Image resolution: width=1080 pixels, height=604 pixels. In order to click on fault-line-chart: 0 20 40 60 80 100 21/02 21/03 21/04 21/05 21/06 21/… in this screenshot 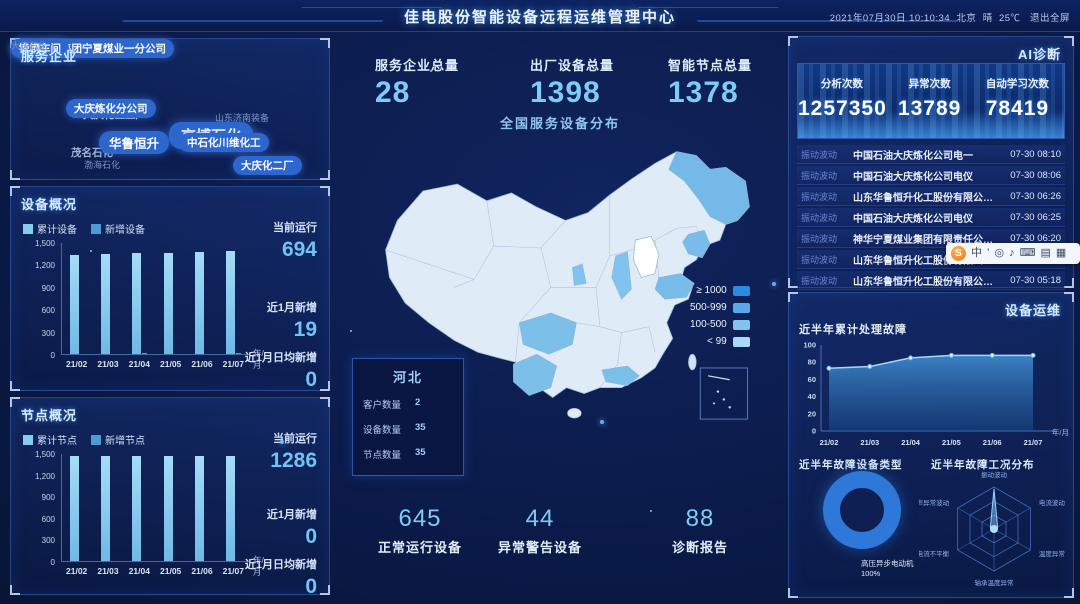, I will do `click(933, 394)`.